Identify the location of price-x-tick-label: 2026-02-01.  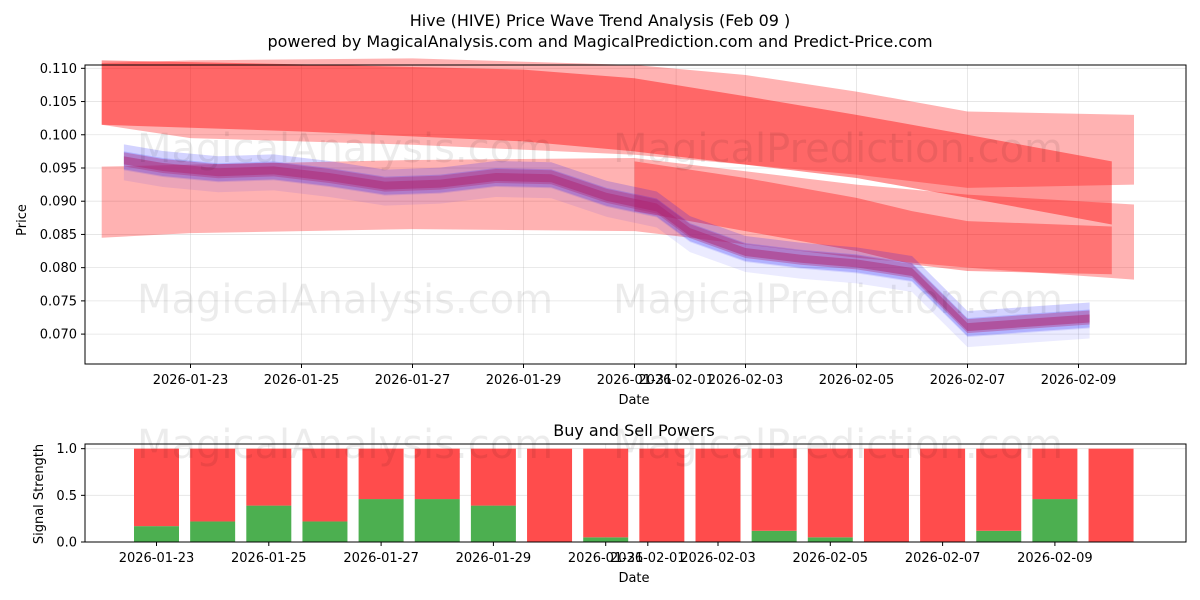
(676, 380).